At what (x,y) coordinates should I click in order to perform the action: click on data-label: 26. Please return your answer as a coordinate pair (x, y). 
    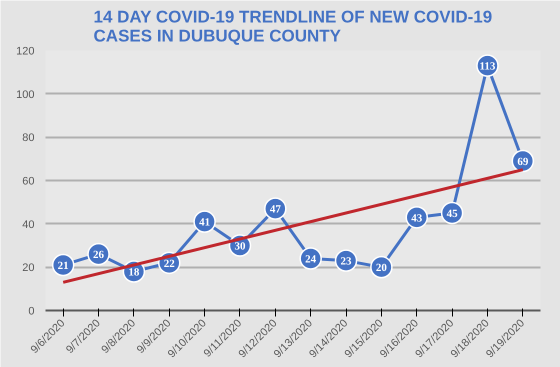
    Looking at the image, I should click on (99, 255).